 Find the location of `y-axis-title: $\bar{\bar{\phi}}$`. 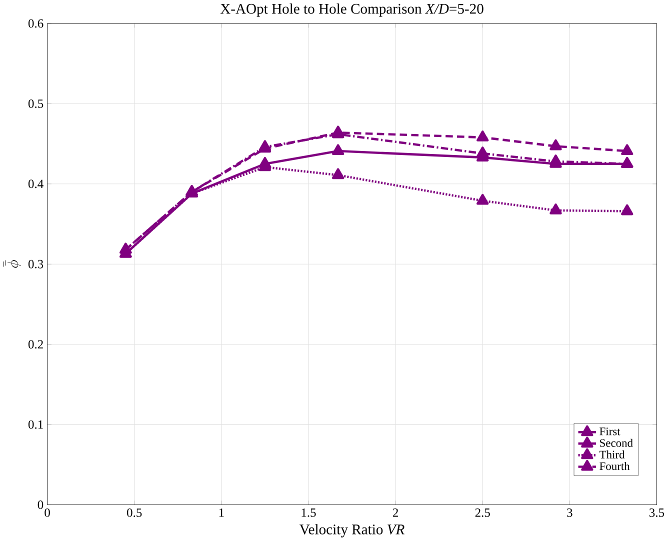

y-axis-title: $\bar{\bar{\phi}}$ is located at coordinates (12, 264).